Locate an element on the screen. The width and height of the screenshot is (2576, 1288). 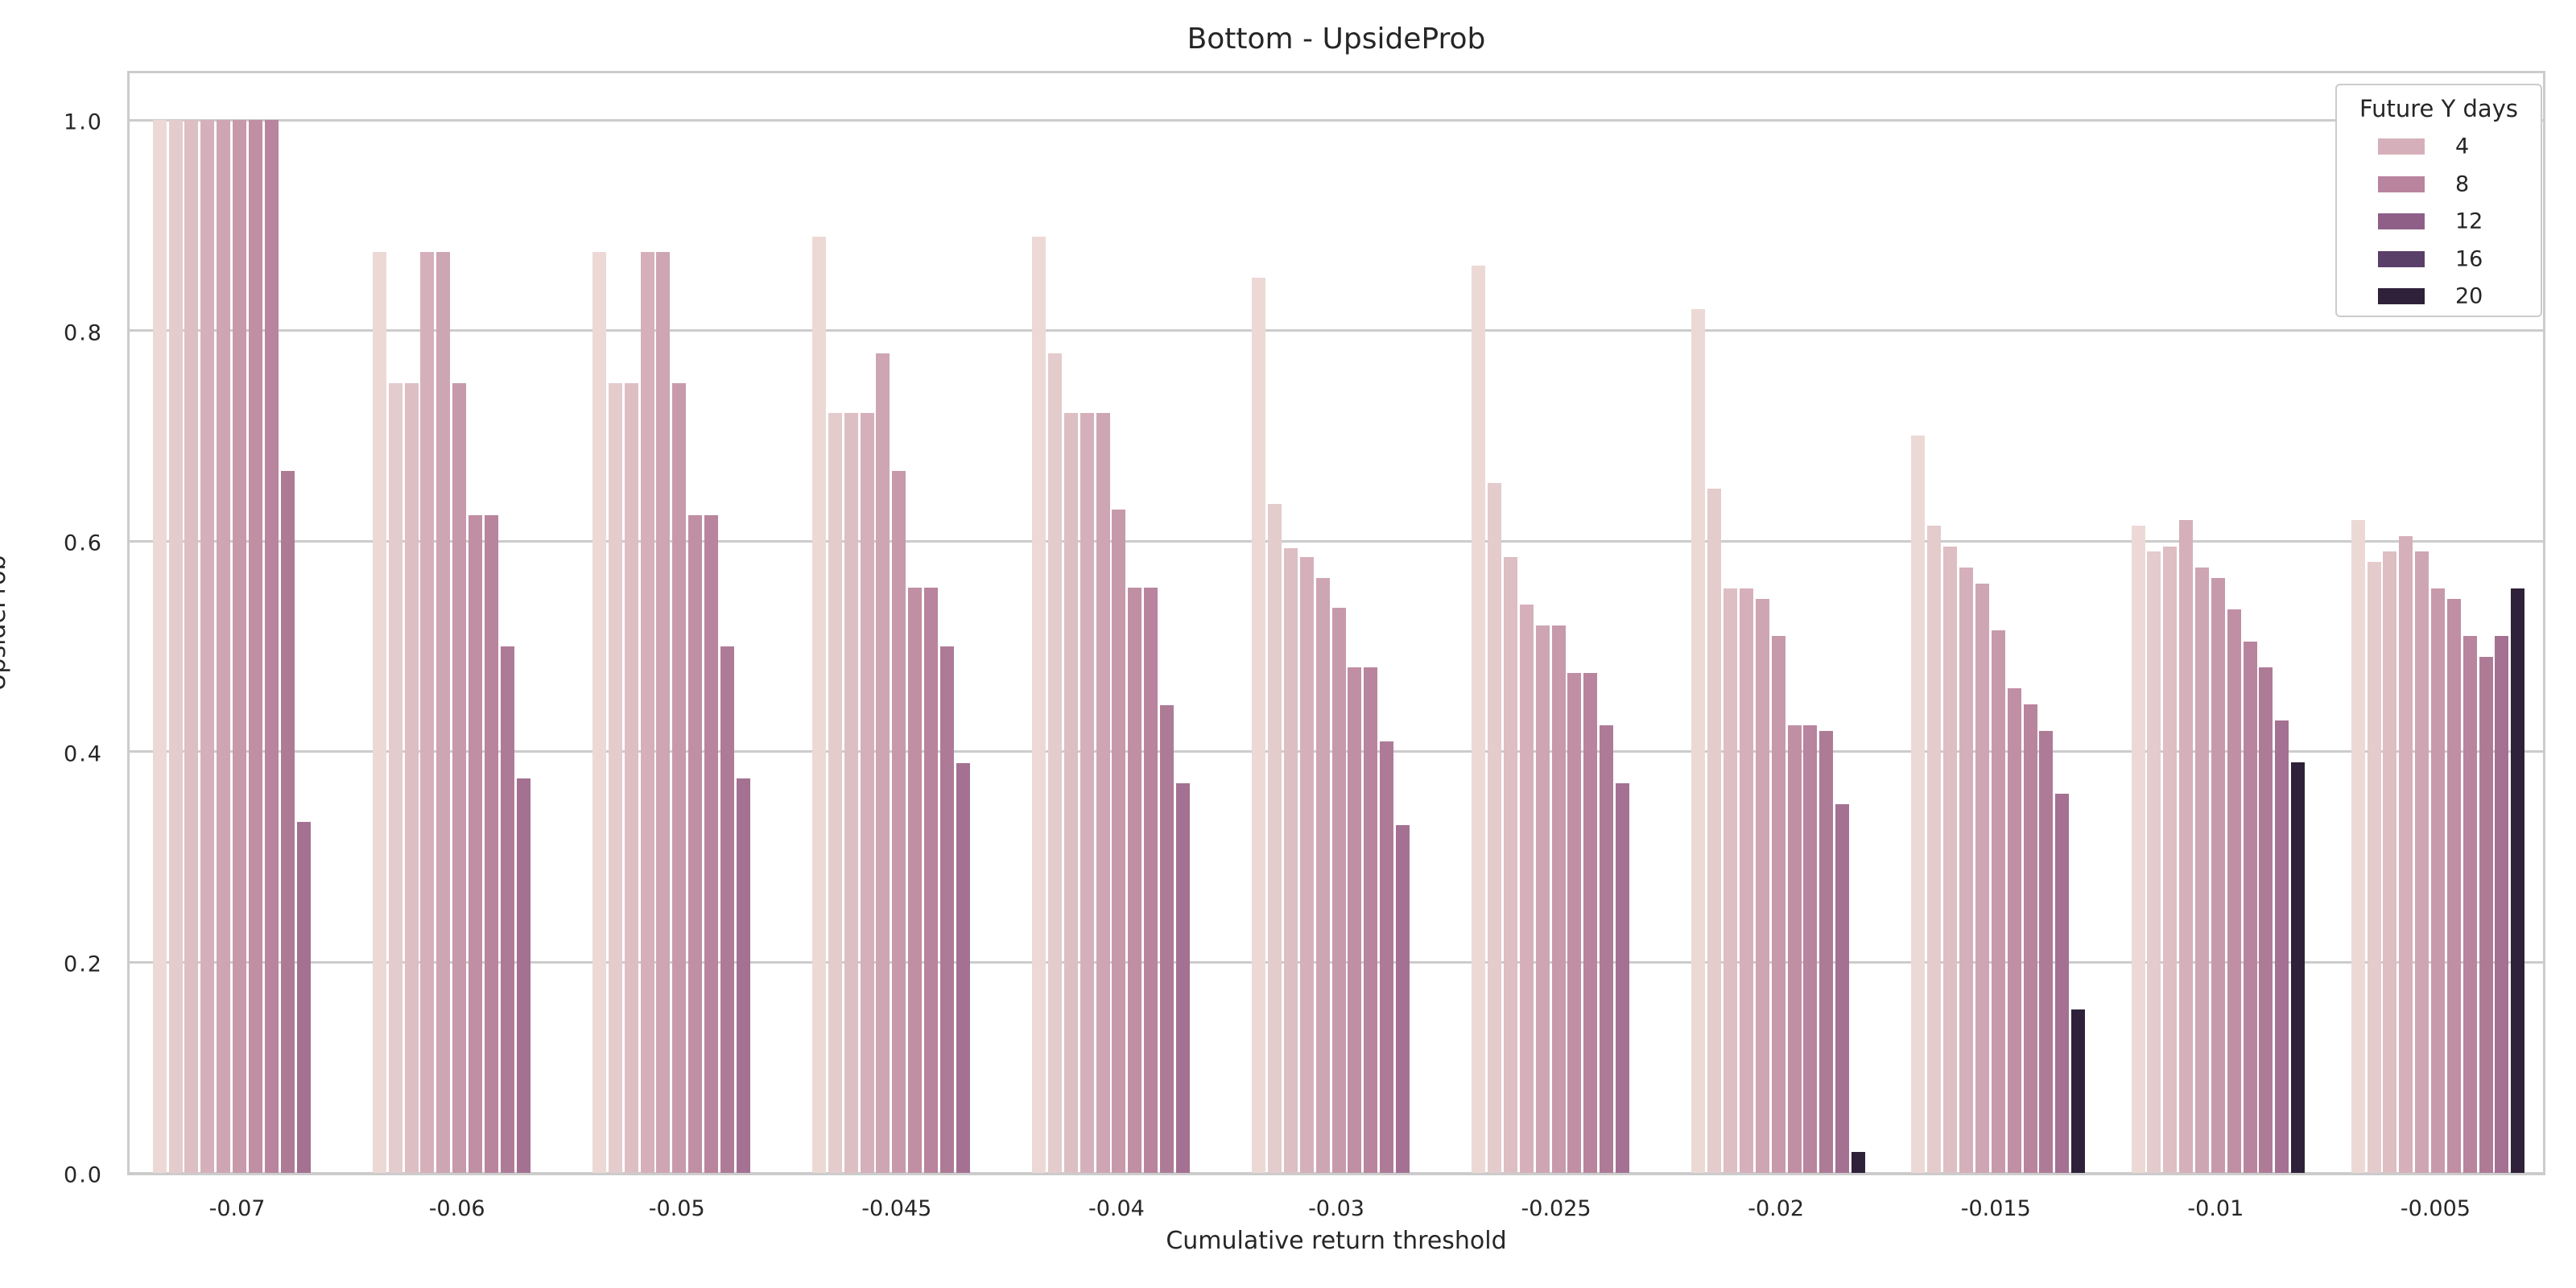
bar-day3-cat-0.01 is located at coordinates (2170, 859).